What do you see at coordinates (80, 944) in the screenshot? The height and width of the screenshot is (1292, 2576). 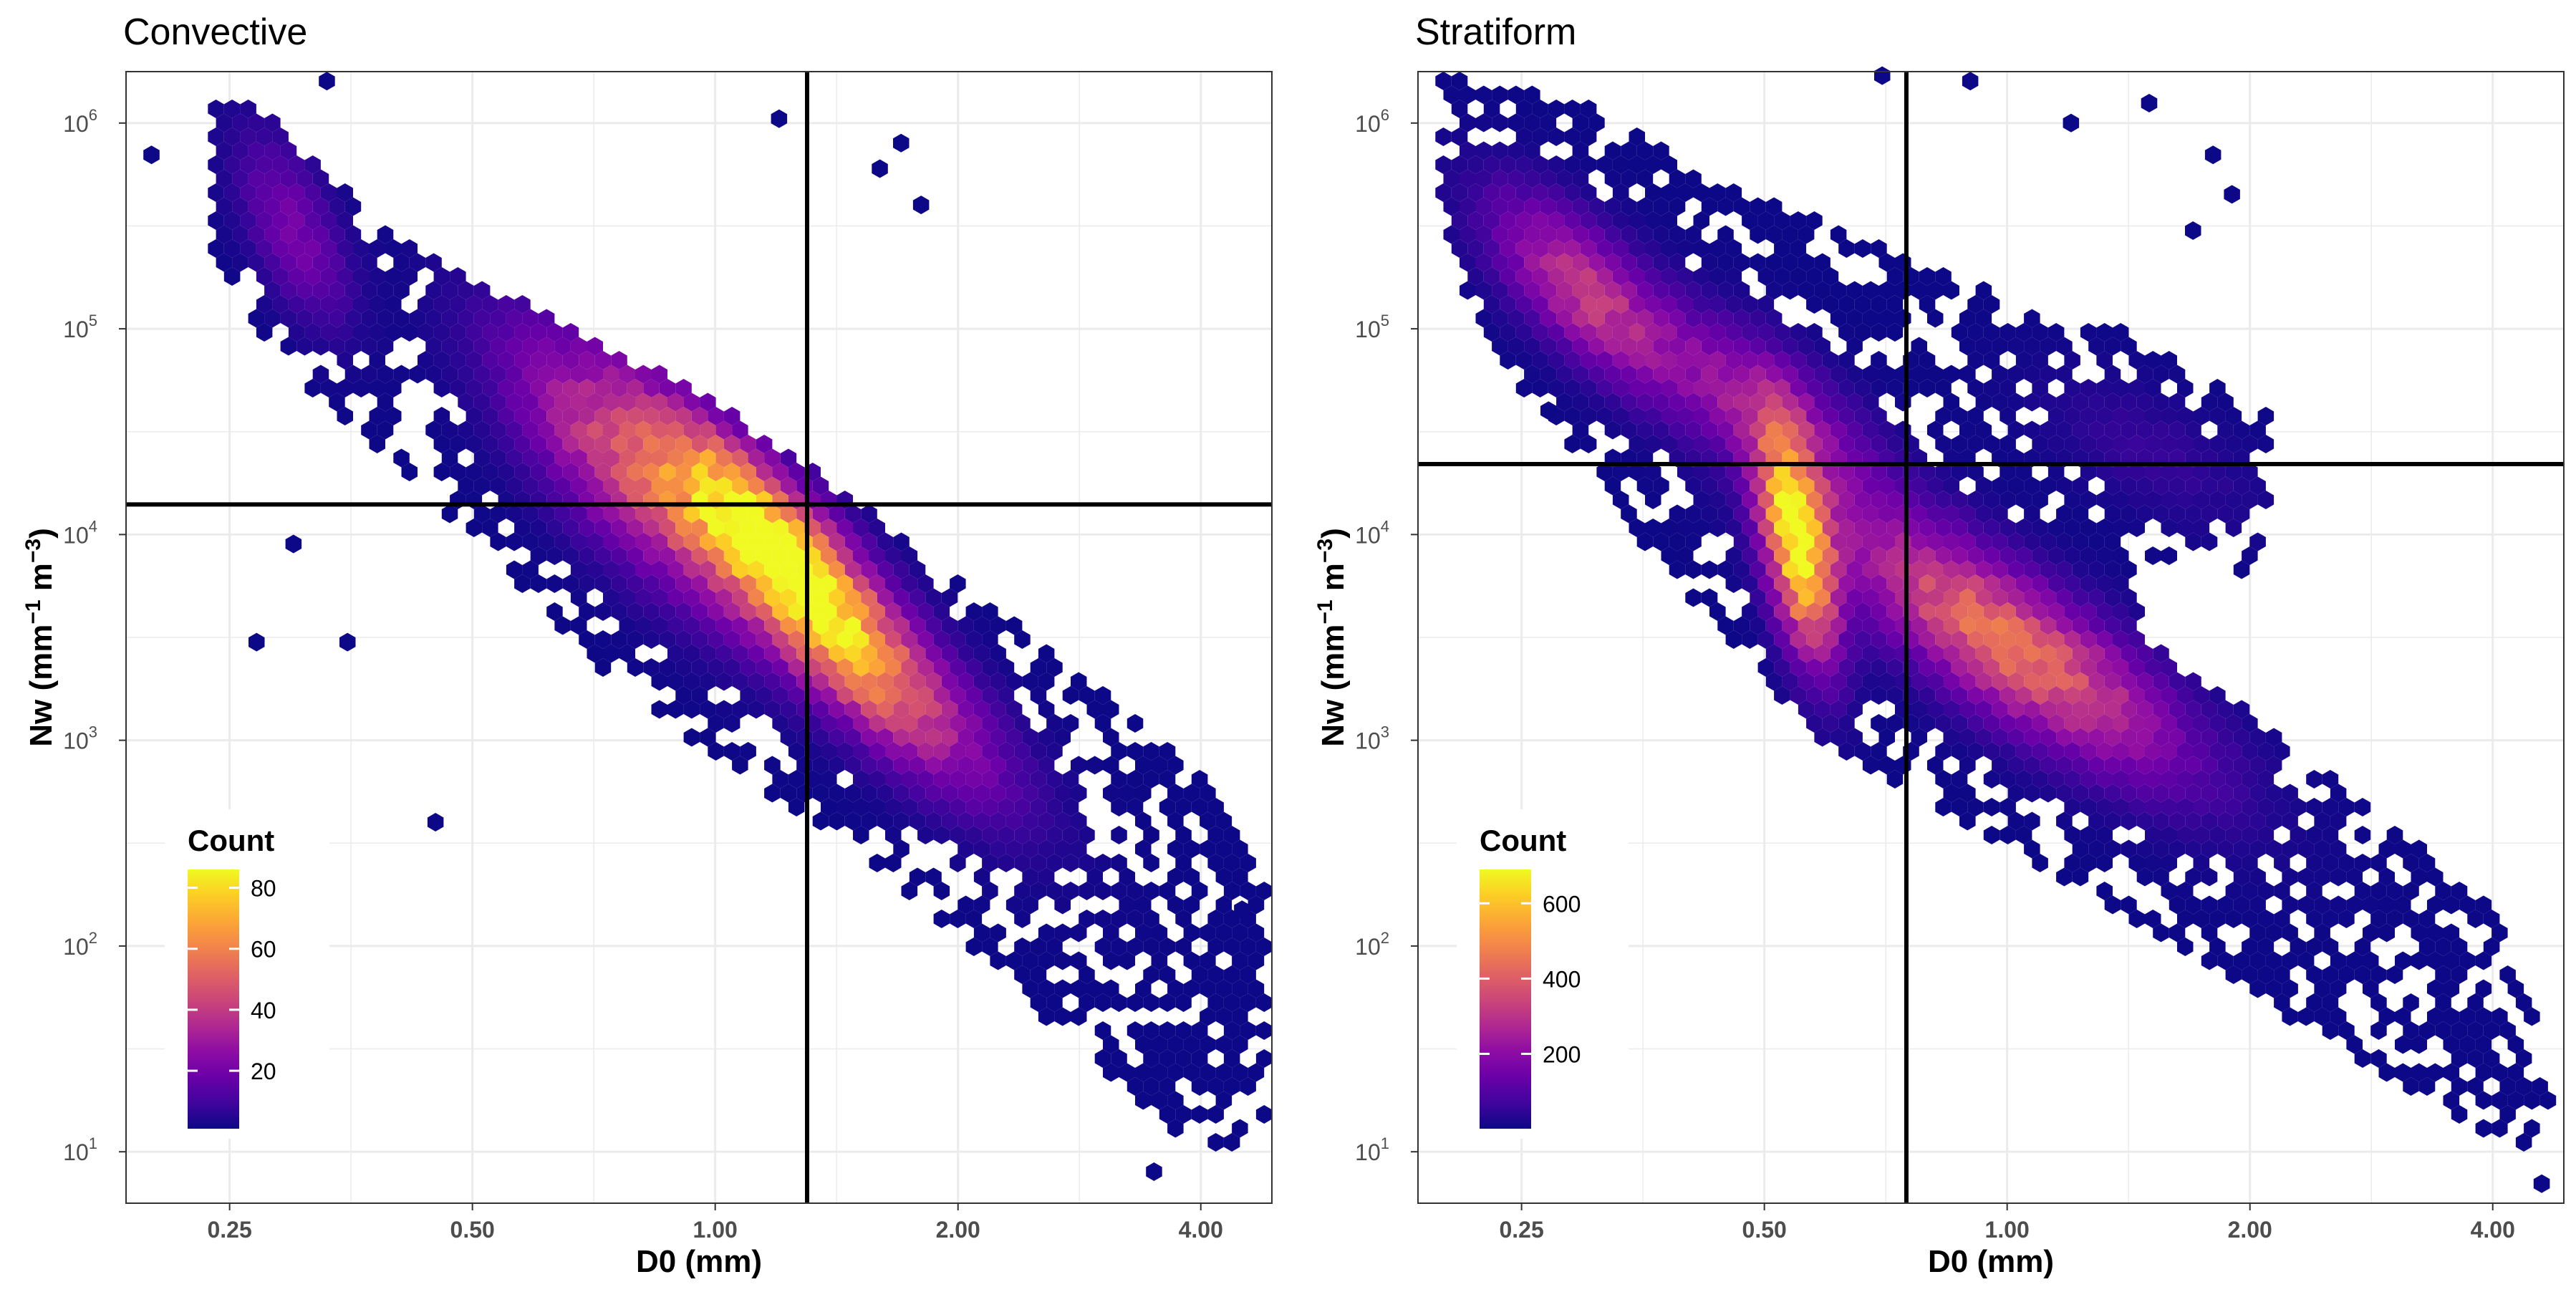 I see `y-tick-label: 10²` at bounding box center [80, 944].